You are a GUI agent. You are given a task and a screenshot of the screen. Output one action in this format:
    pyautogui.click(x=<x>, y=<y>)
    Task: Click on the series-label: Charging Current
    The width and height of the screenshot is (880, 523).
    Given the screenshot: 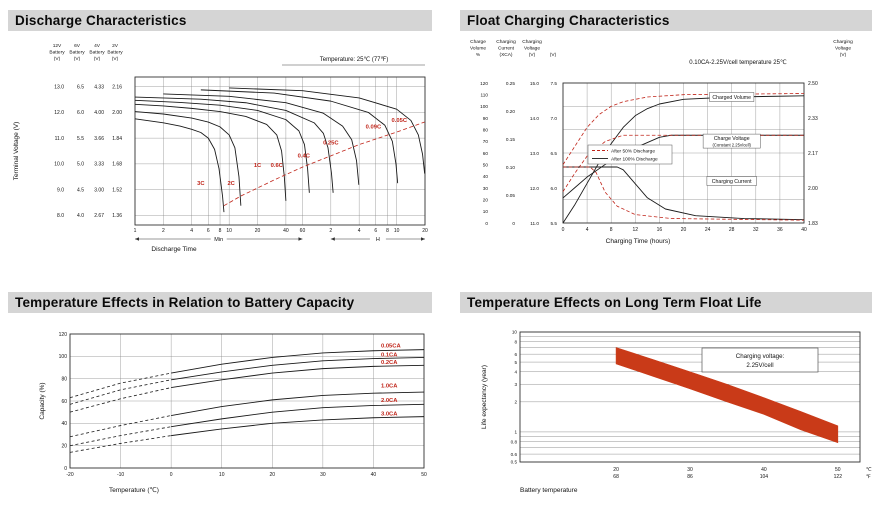 What is the action you would take?
    pyautogui.click(x=732, y=182)
    